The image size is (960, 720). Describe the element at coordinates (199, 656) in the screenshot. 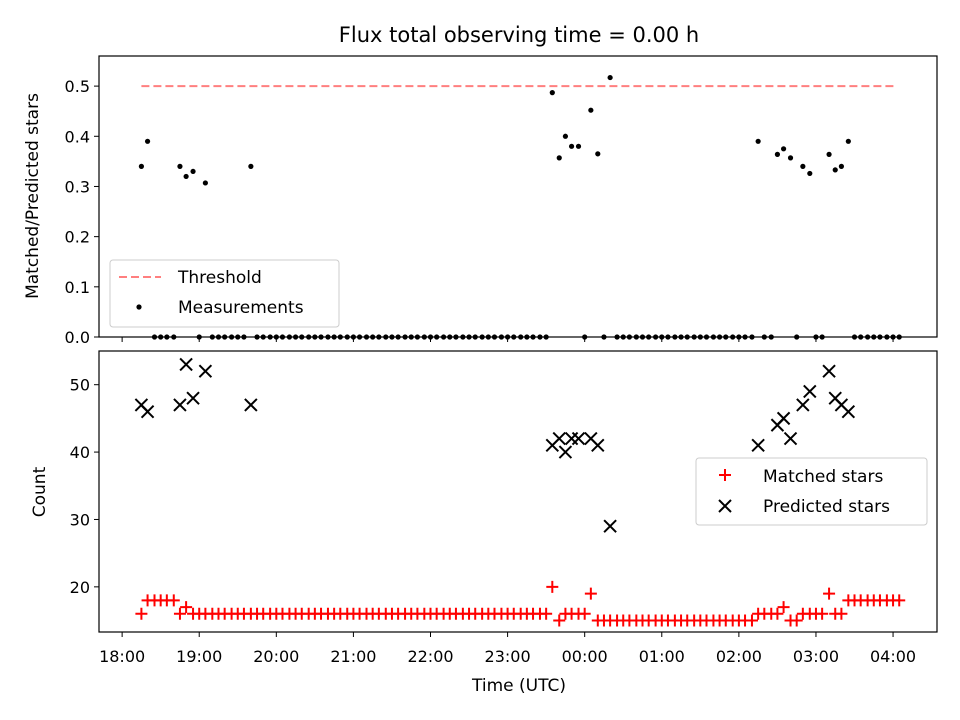

I see `x-tick-label-1: 19:00` at that location.